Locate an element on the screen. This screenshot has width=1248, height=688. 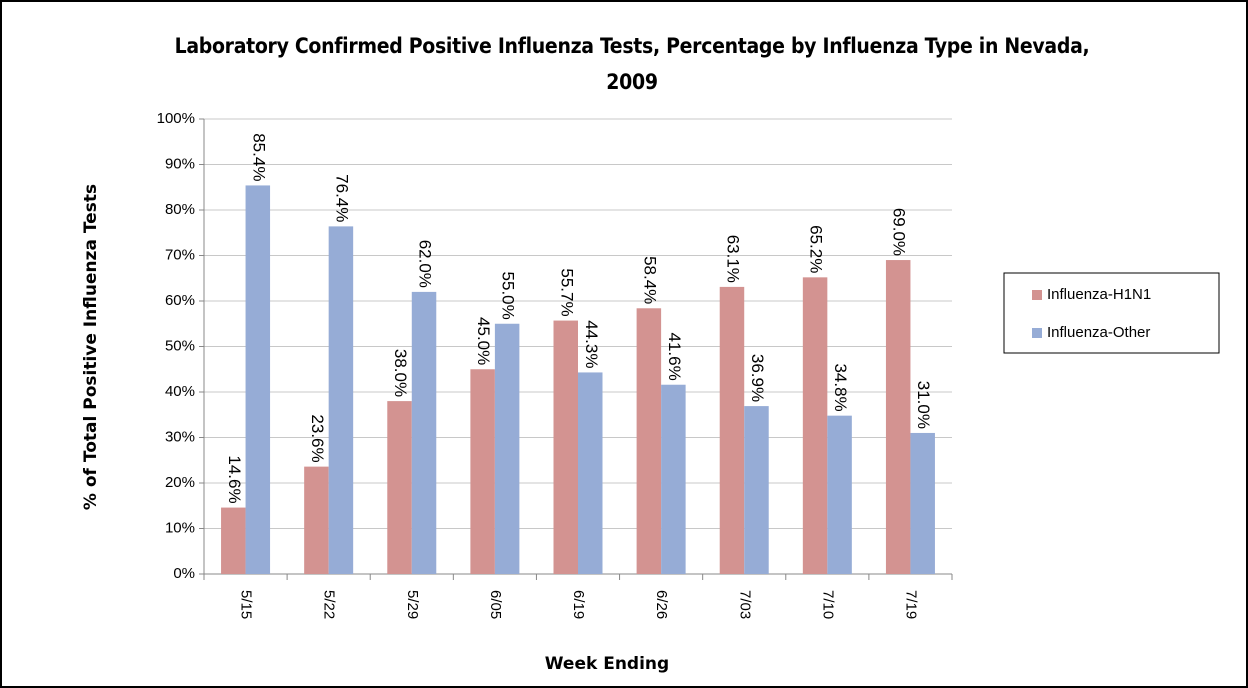
value-label: 38.0% is located at coordinates (400, 373).